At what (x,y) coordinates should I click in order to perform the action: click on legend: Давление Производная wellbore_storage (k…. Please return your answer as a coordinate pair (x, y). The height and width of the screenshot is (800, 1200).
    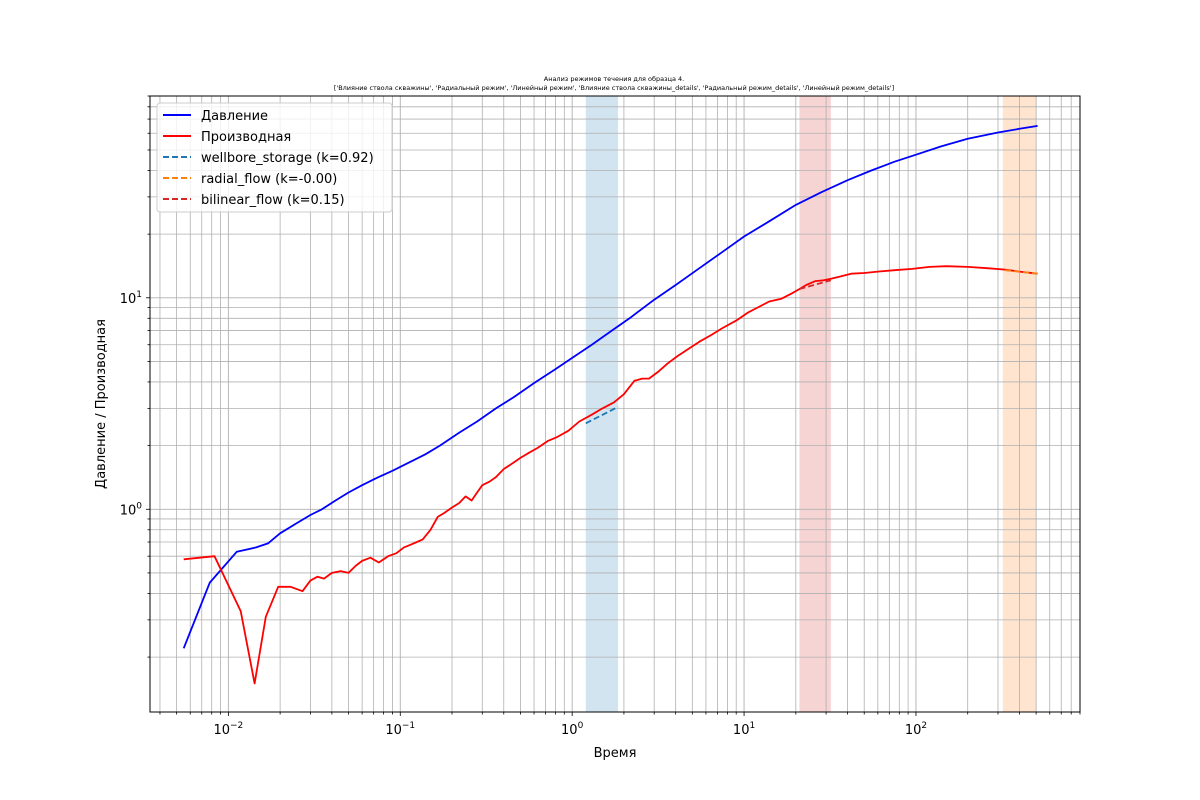
    Looking at the image, I should click on (274, 157).